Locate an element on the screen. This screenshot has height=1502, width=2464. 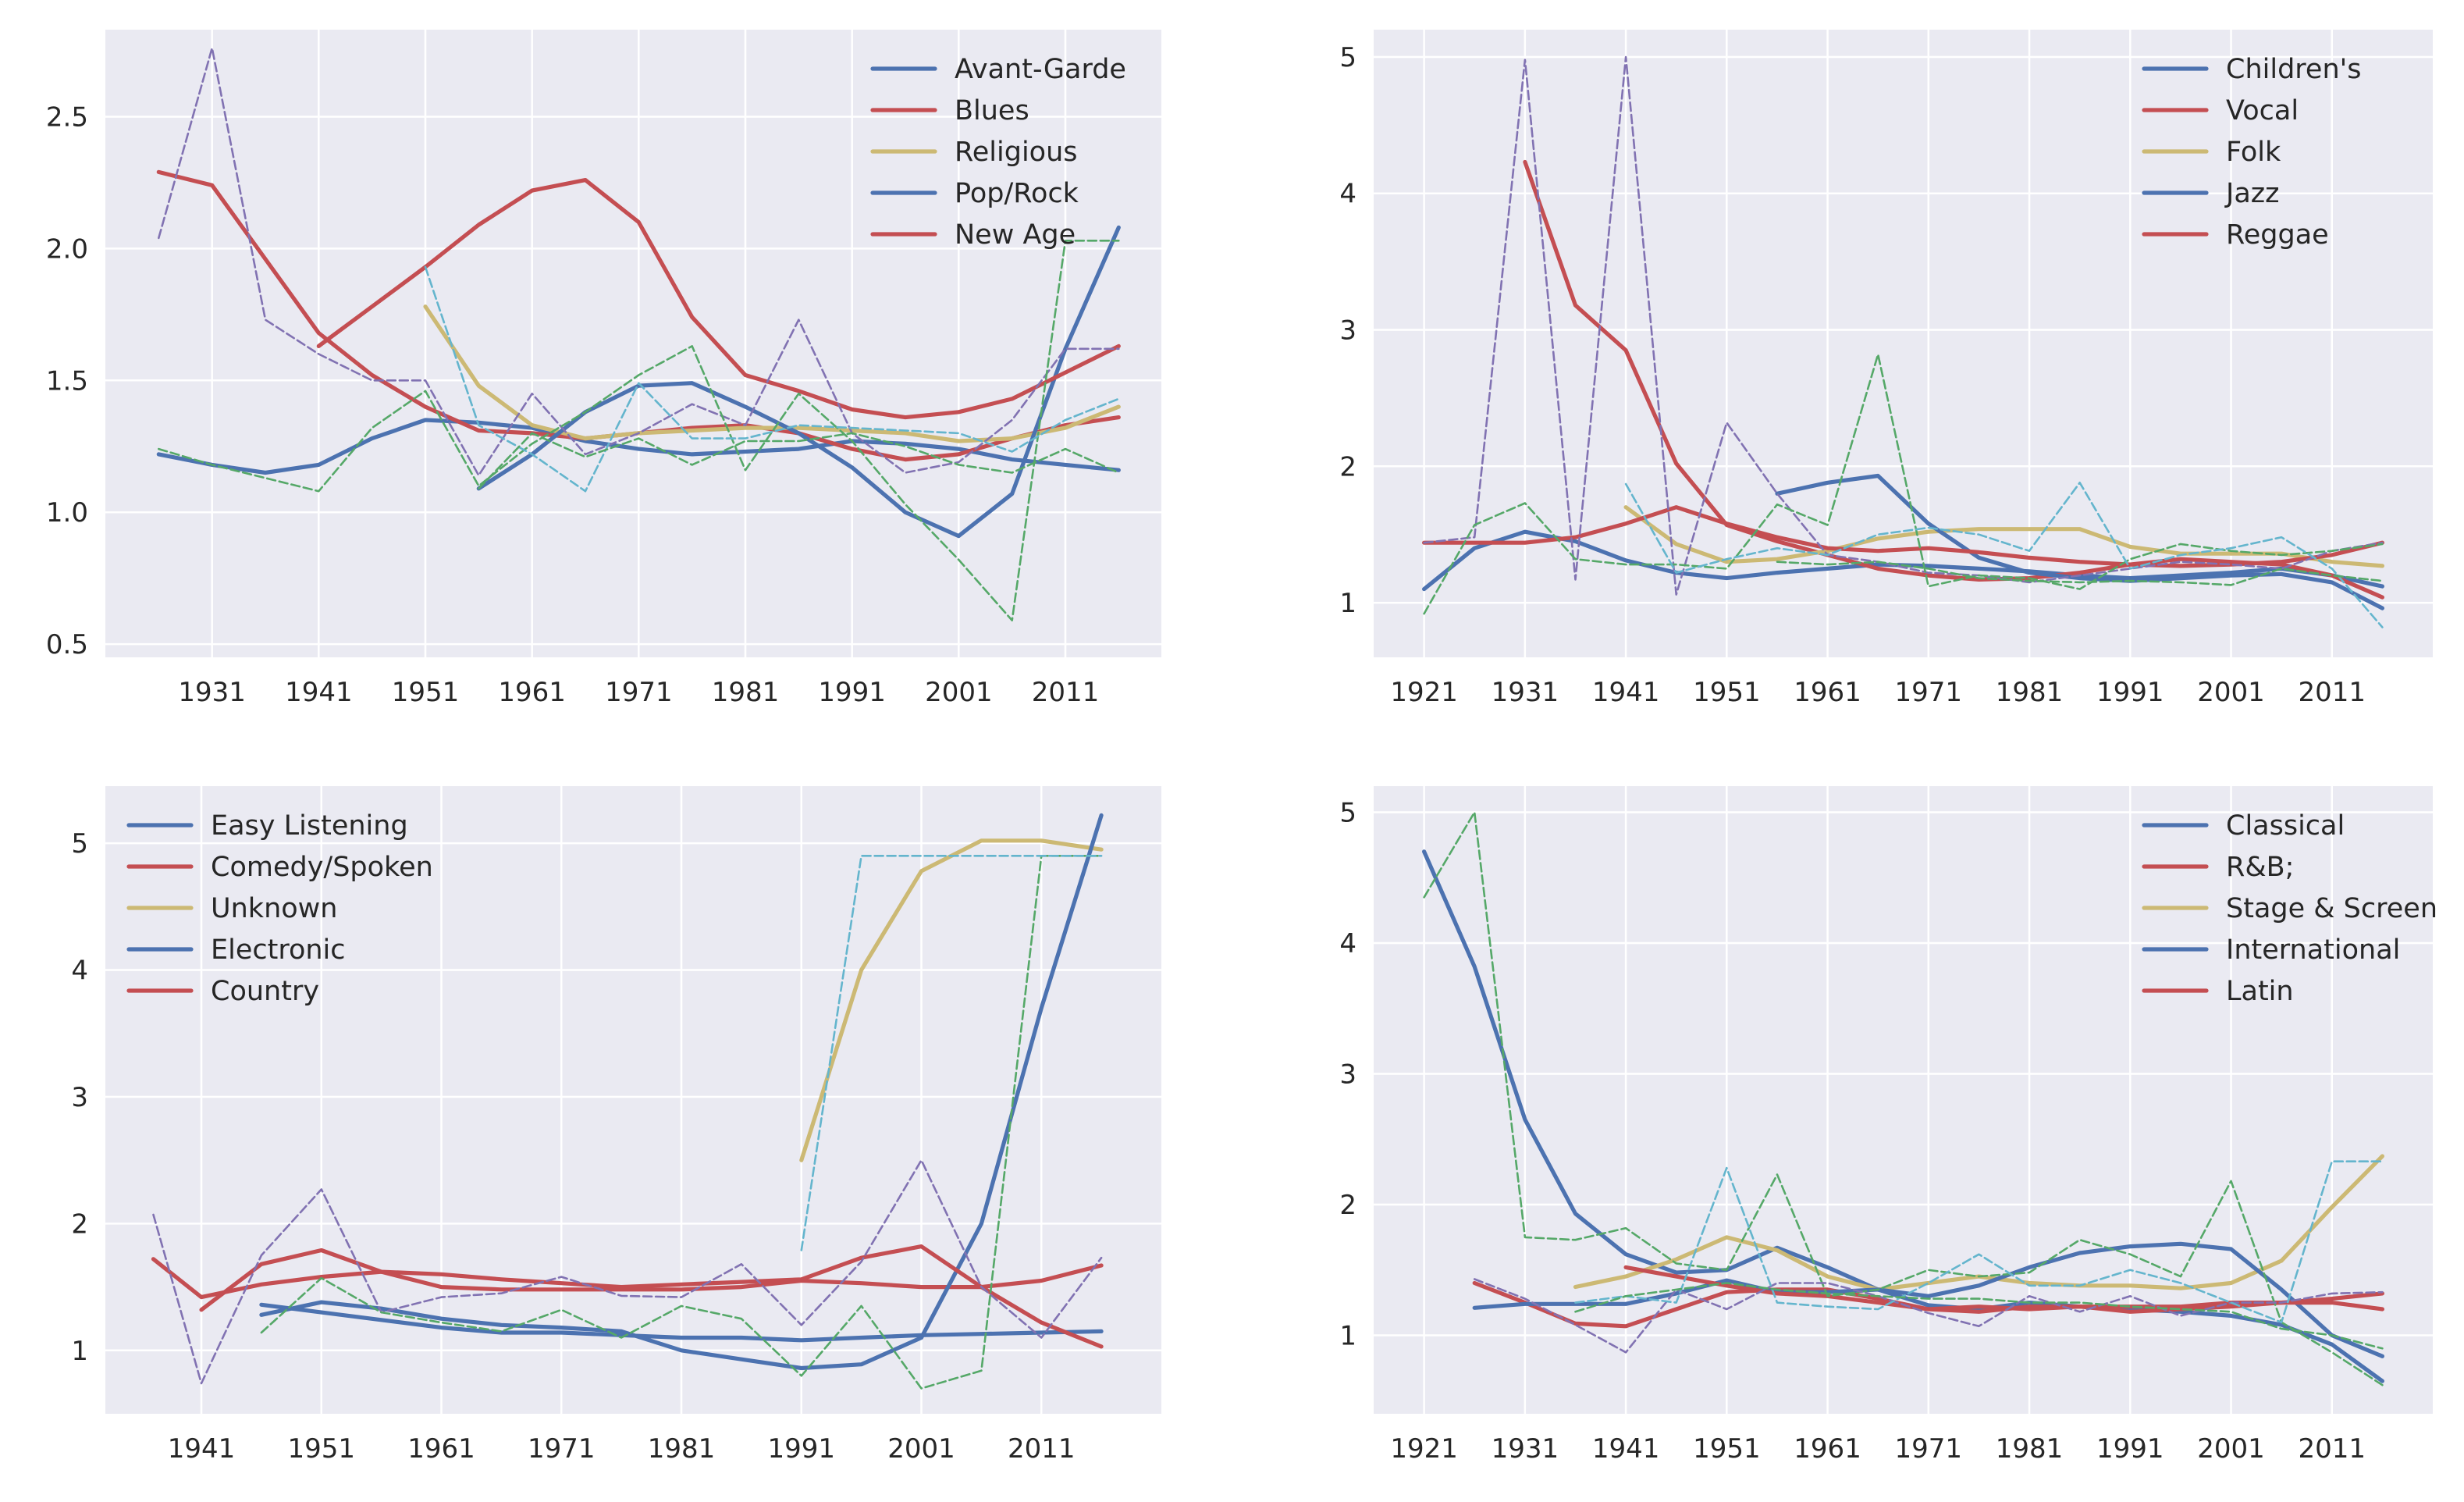
series-line-avant-garde is located at coordinates (638, 446).